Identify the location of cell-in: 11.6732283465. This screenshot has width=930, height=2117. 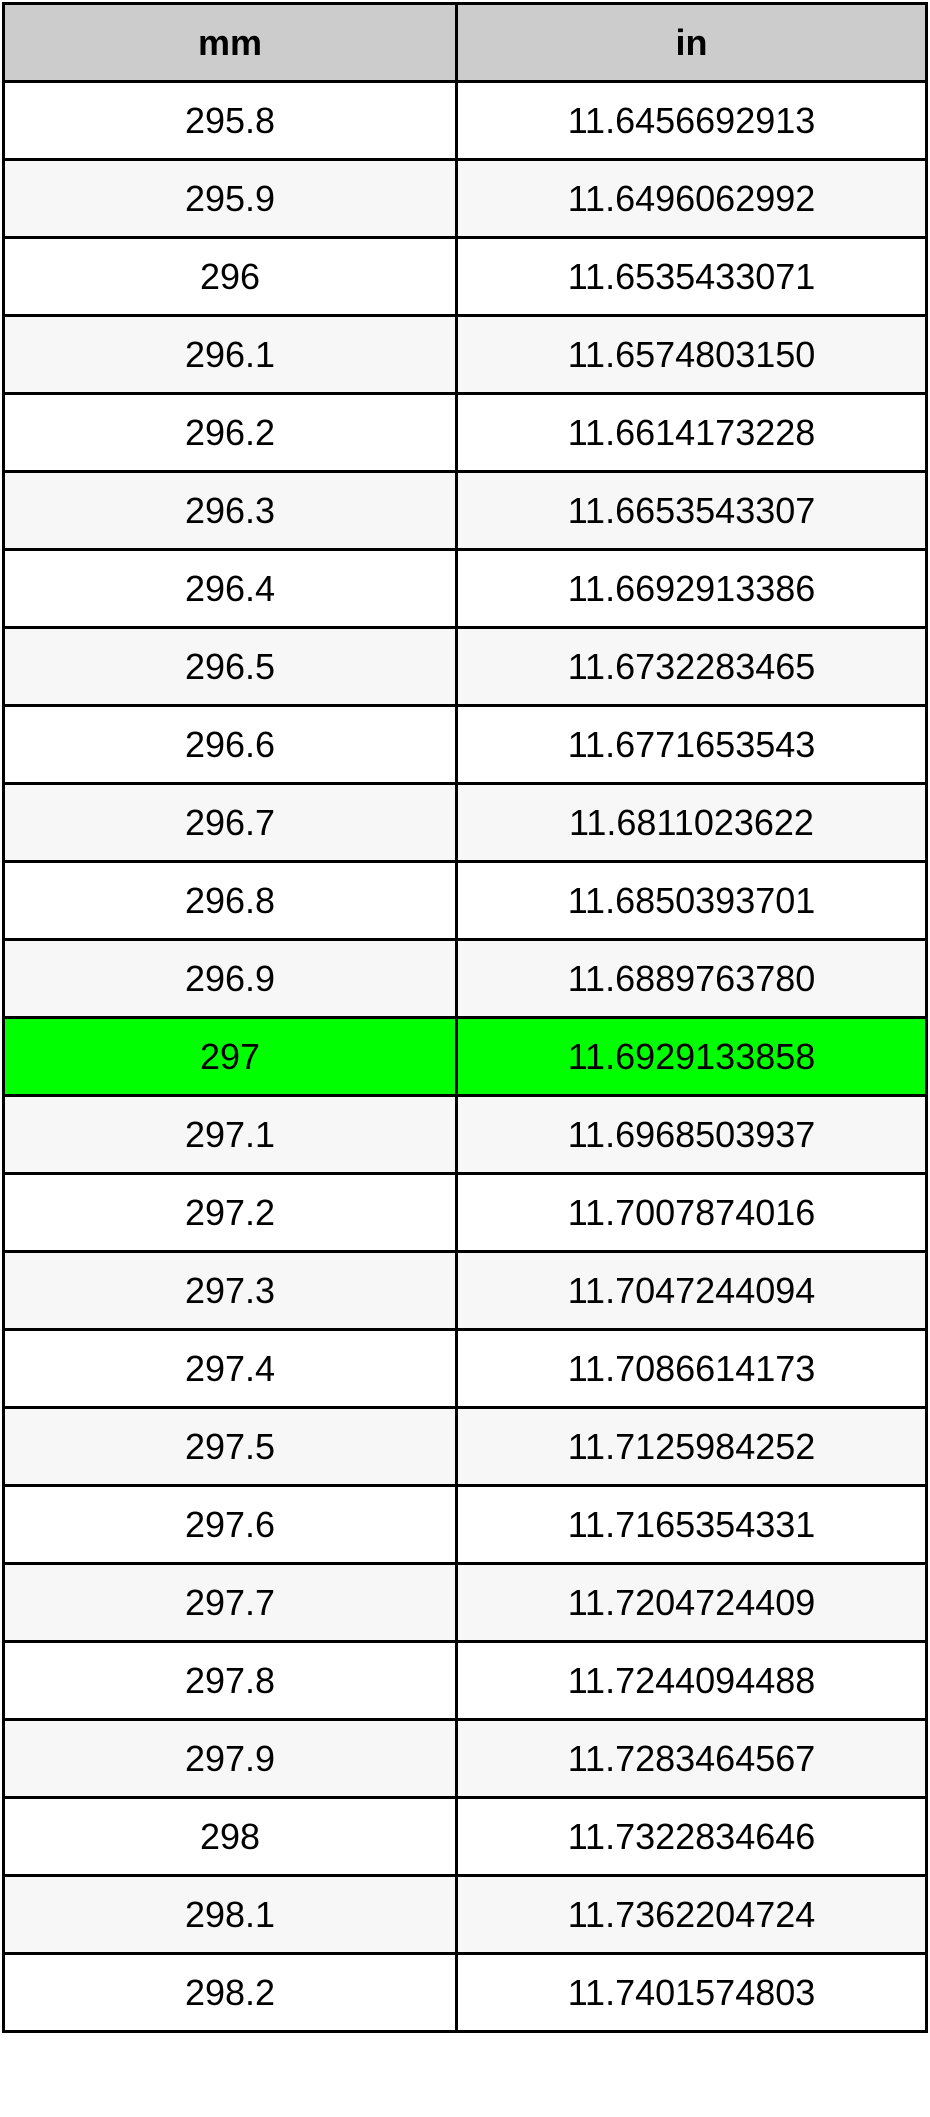
(691, 666).